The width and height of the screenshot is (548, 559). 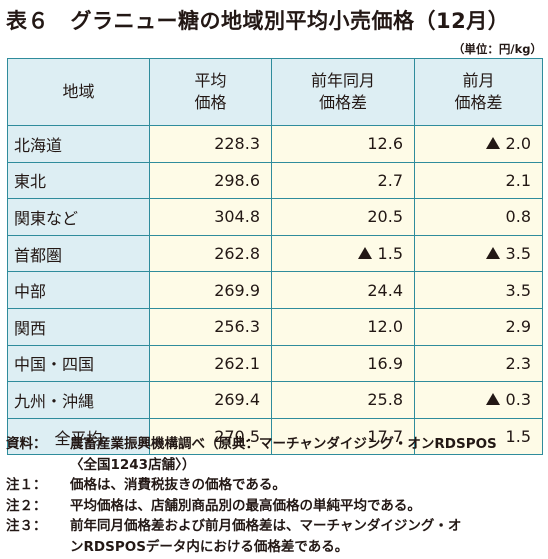 What do you see at coordinates (390, 180) in the screenshot?
I see `yoy-diff-cell-value: 2.7` at bounding box center [390, 180].